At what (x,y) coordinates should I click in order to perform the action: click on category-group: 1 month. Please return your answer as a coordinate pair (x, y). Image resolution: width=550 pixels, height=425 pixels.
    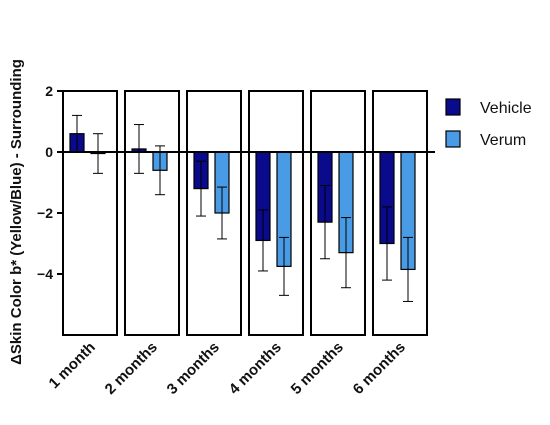
    Looking at the image, I should click on (82, 241).